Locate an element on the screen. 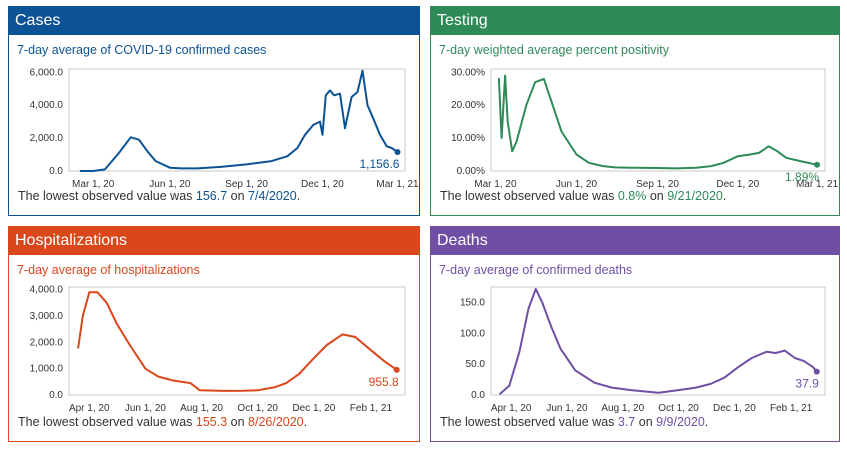 Image resolution: width=847 pixels, height=450 pixels. deaths-y-tick: 100.0 is located at coordinates (472, 333).